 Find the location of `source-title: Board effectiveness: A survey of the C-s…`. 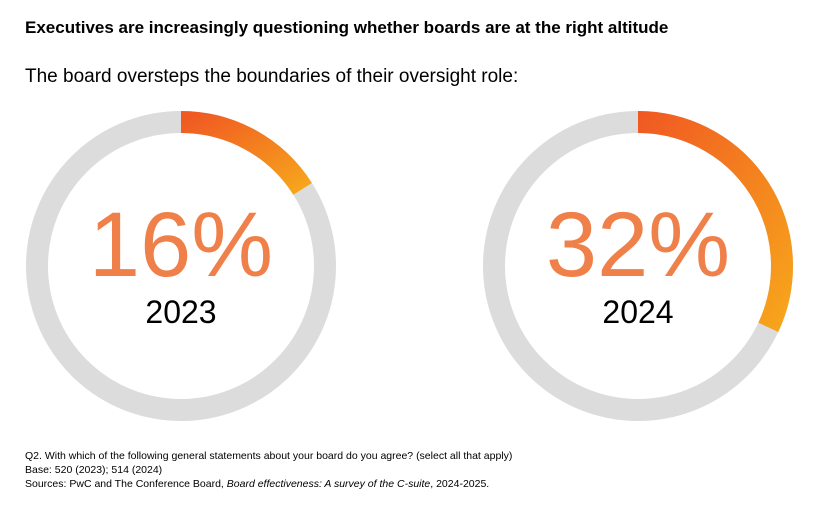

source-title: Board effectiveness: A survey of the C-s… is located at coordinates (329, 484).